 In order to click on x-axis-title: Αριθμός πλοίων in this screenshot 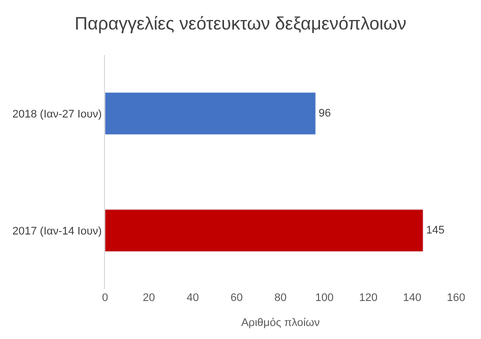, I will do `click(280, 323)`.